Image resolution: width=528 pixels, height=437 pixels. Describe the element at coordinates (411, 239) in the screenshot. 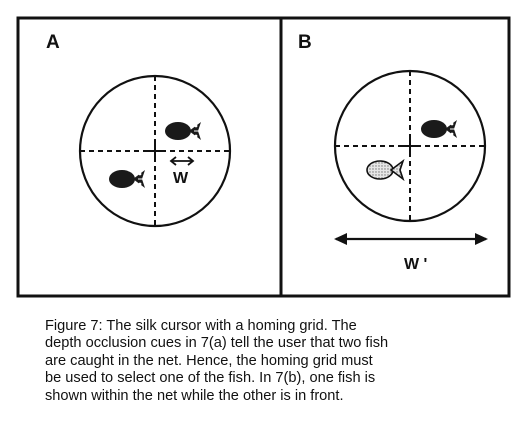

I see `wide-double-arrow-icon` at that location.